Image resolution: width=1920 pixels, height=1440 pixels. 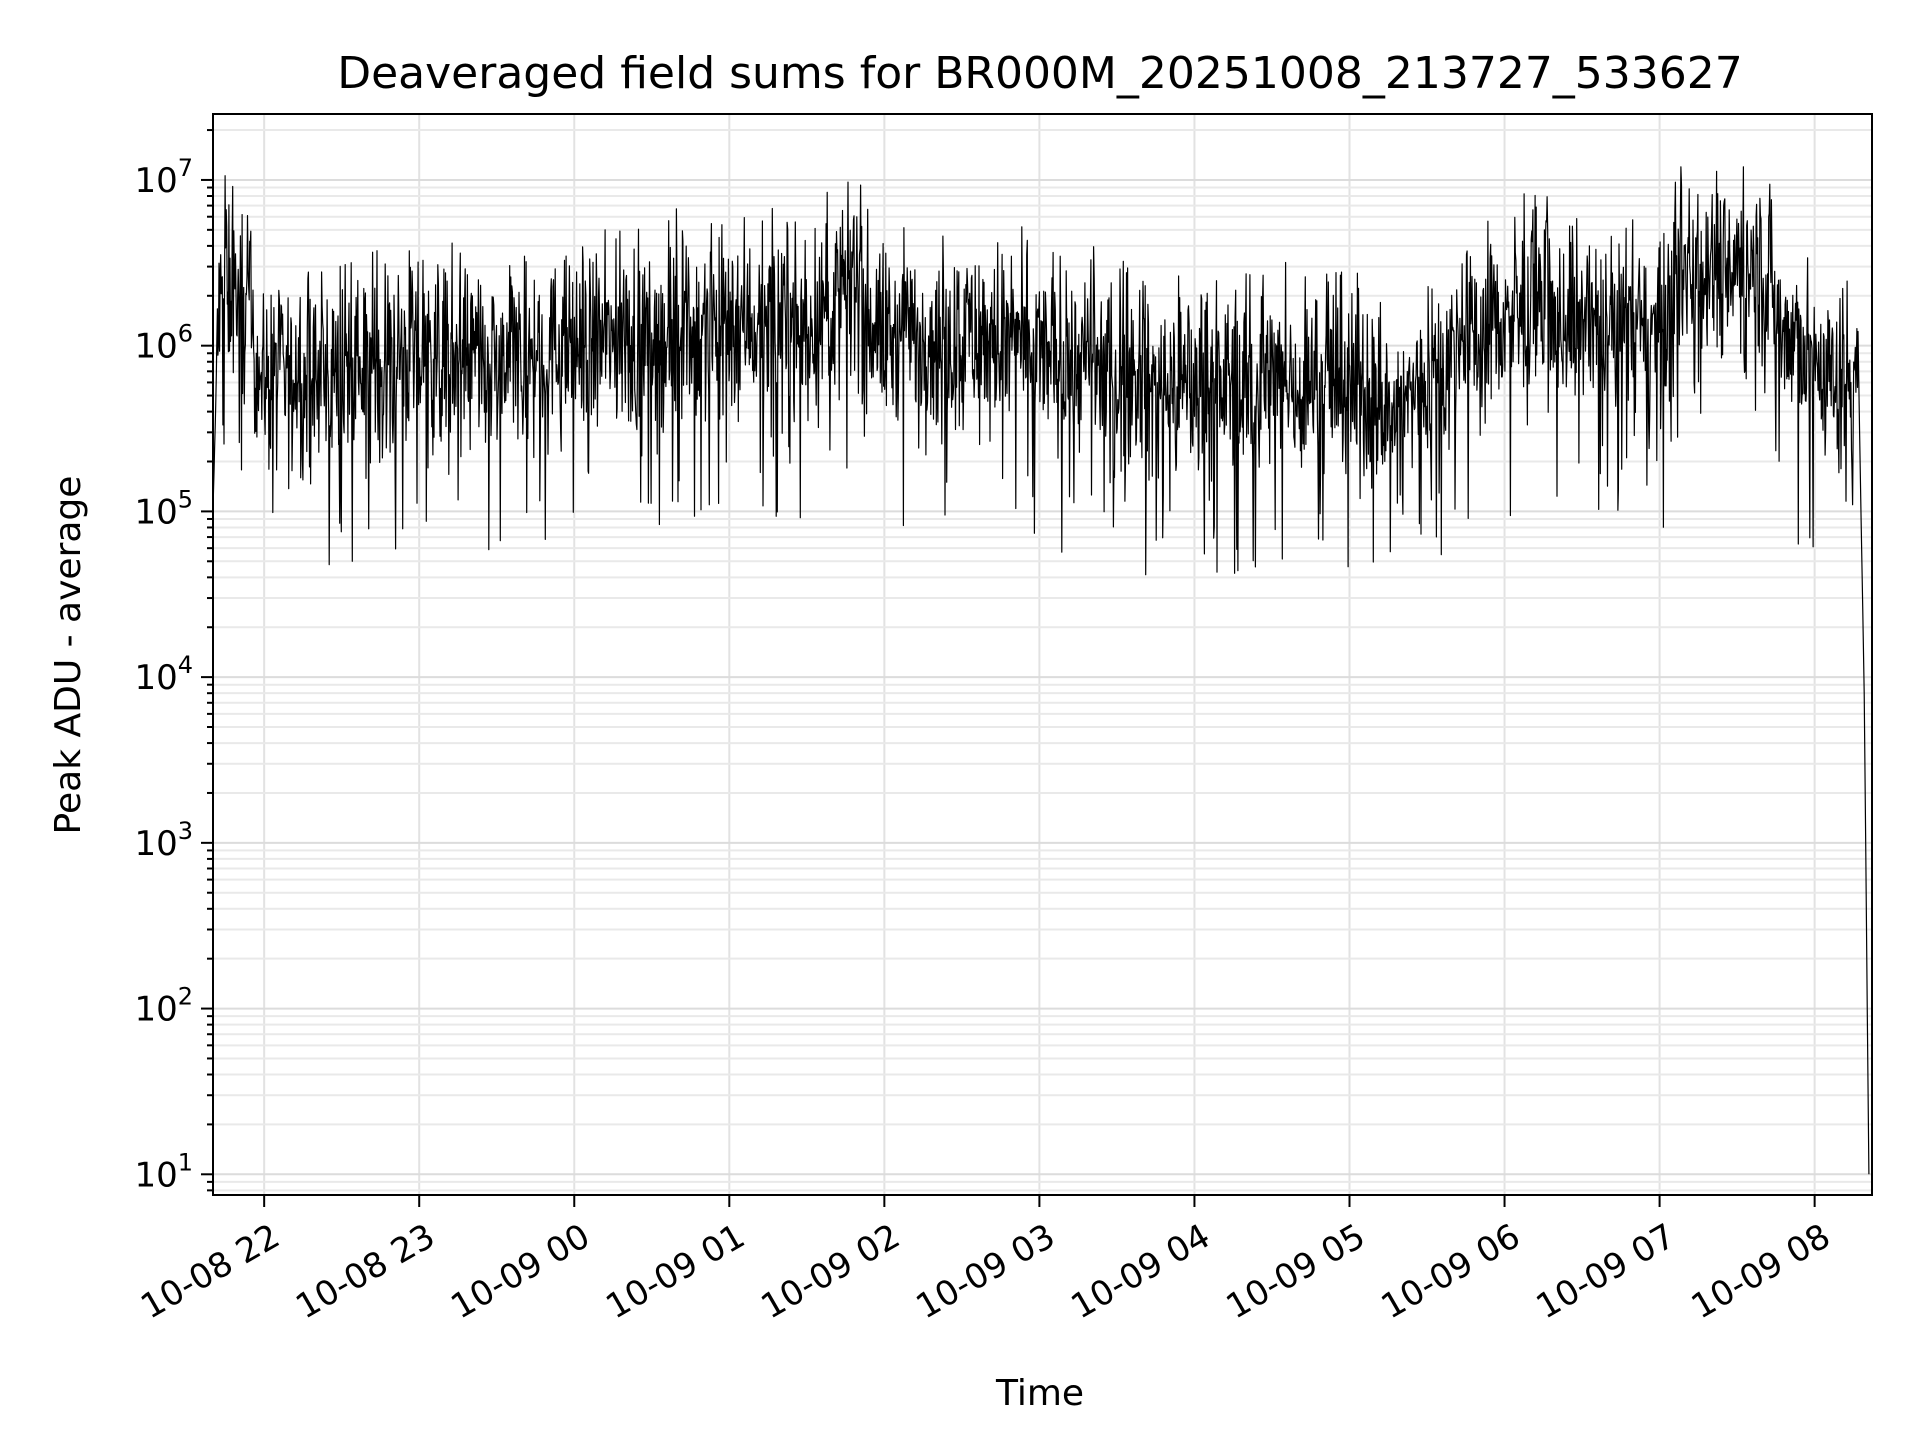 What do you see at coordinates (185, 499) in the screenshot?
I see `y-tick-exponent: 5` at bounding box center [185, 499].